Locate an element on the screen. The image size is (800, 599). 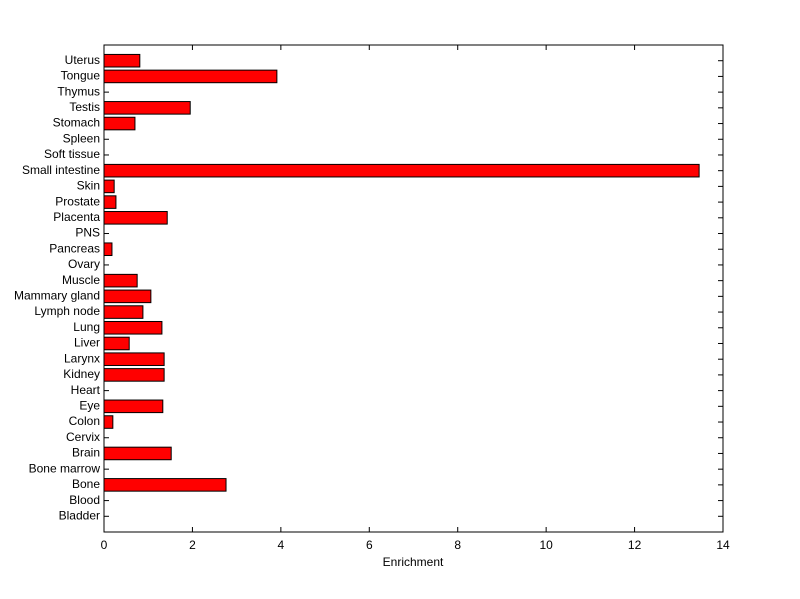
y-tick-label: Ovary is located at coordinates (84, 264).